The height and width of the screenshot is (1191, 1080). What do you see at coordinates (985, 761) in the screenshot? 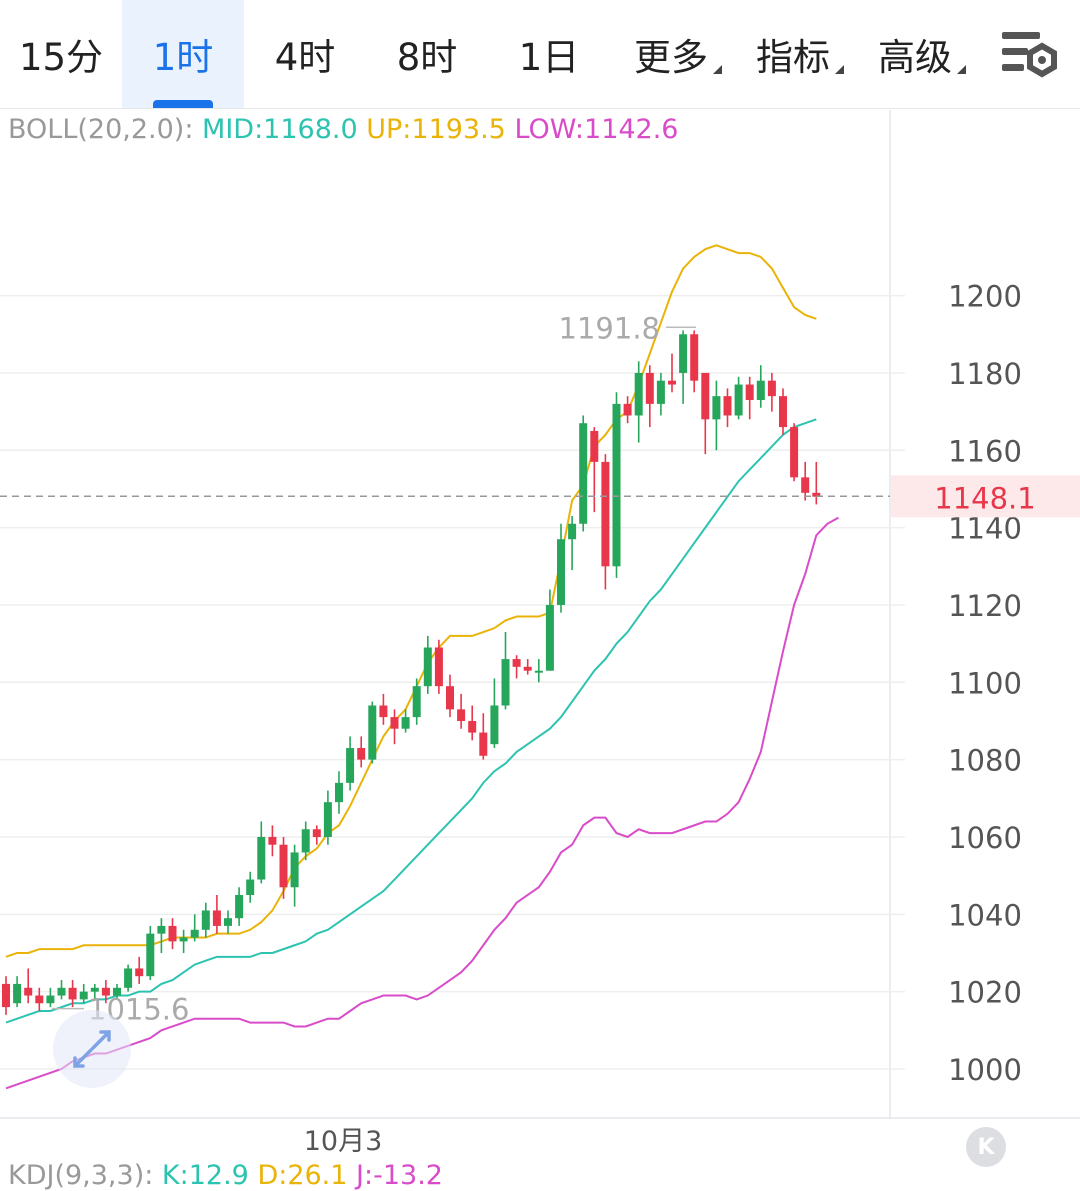
I see `y-tick-label: 1080` at bounding box center [985, 761].